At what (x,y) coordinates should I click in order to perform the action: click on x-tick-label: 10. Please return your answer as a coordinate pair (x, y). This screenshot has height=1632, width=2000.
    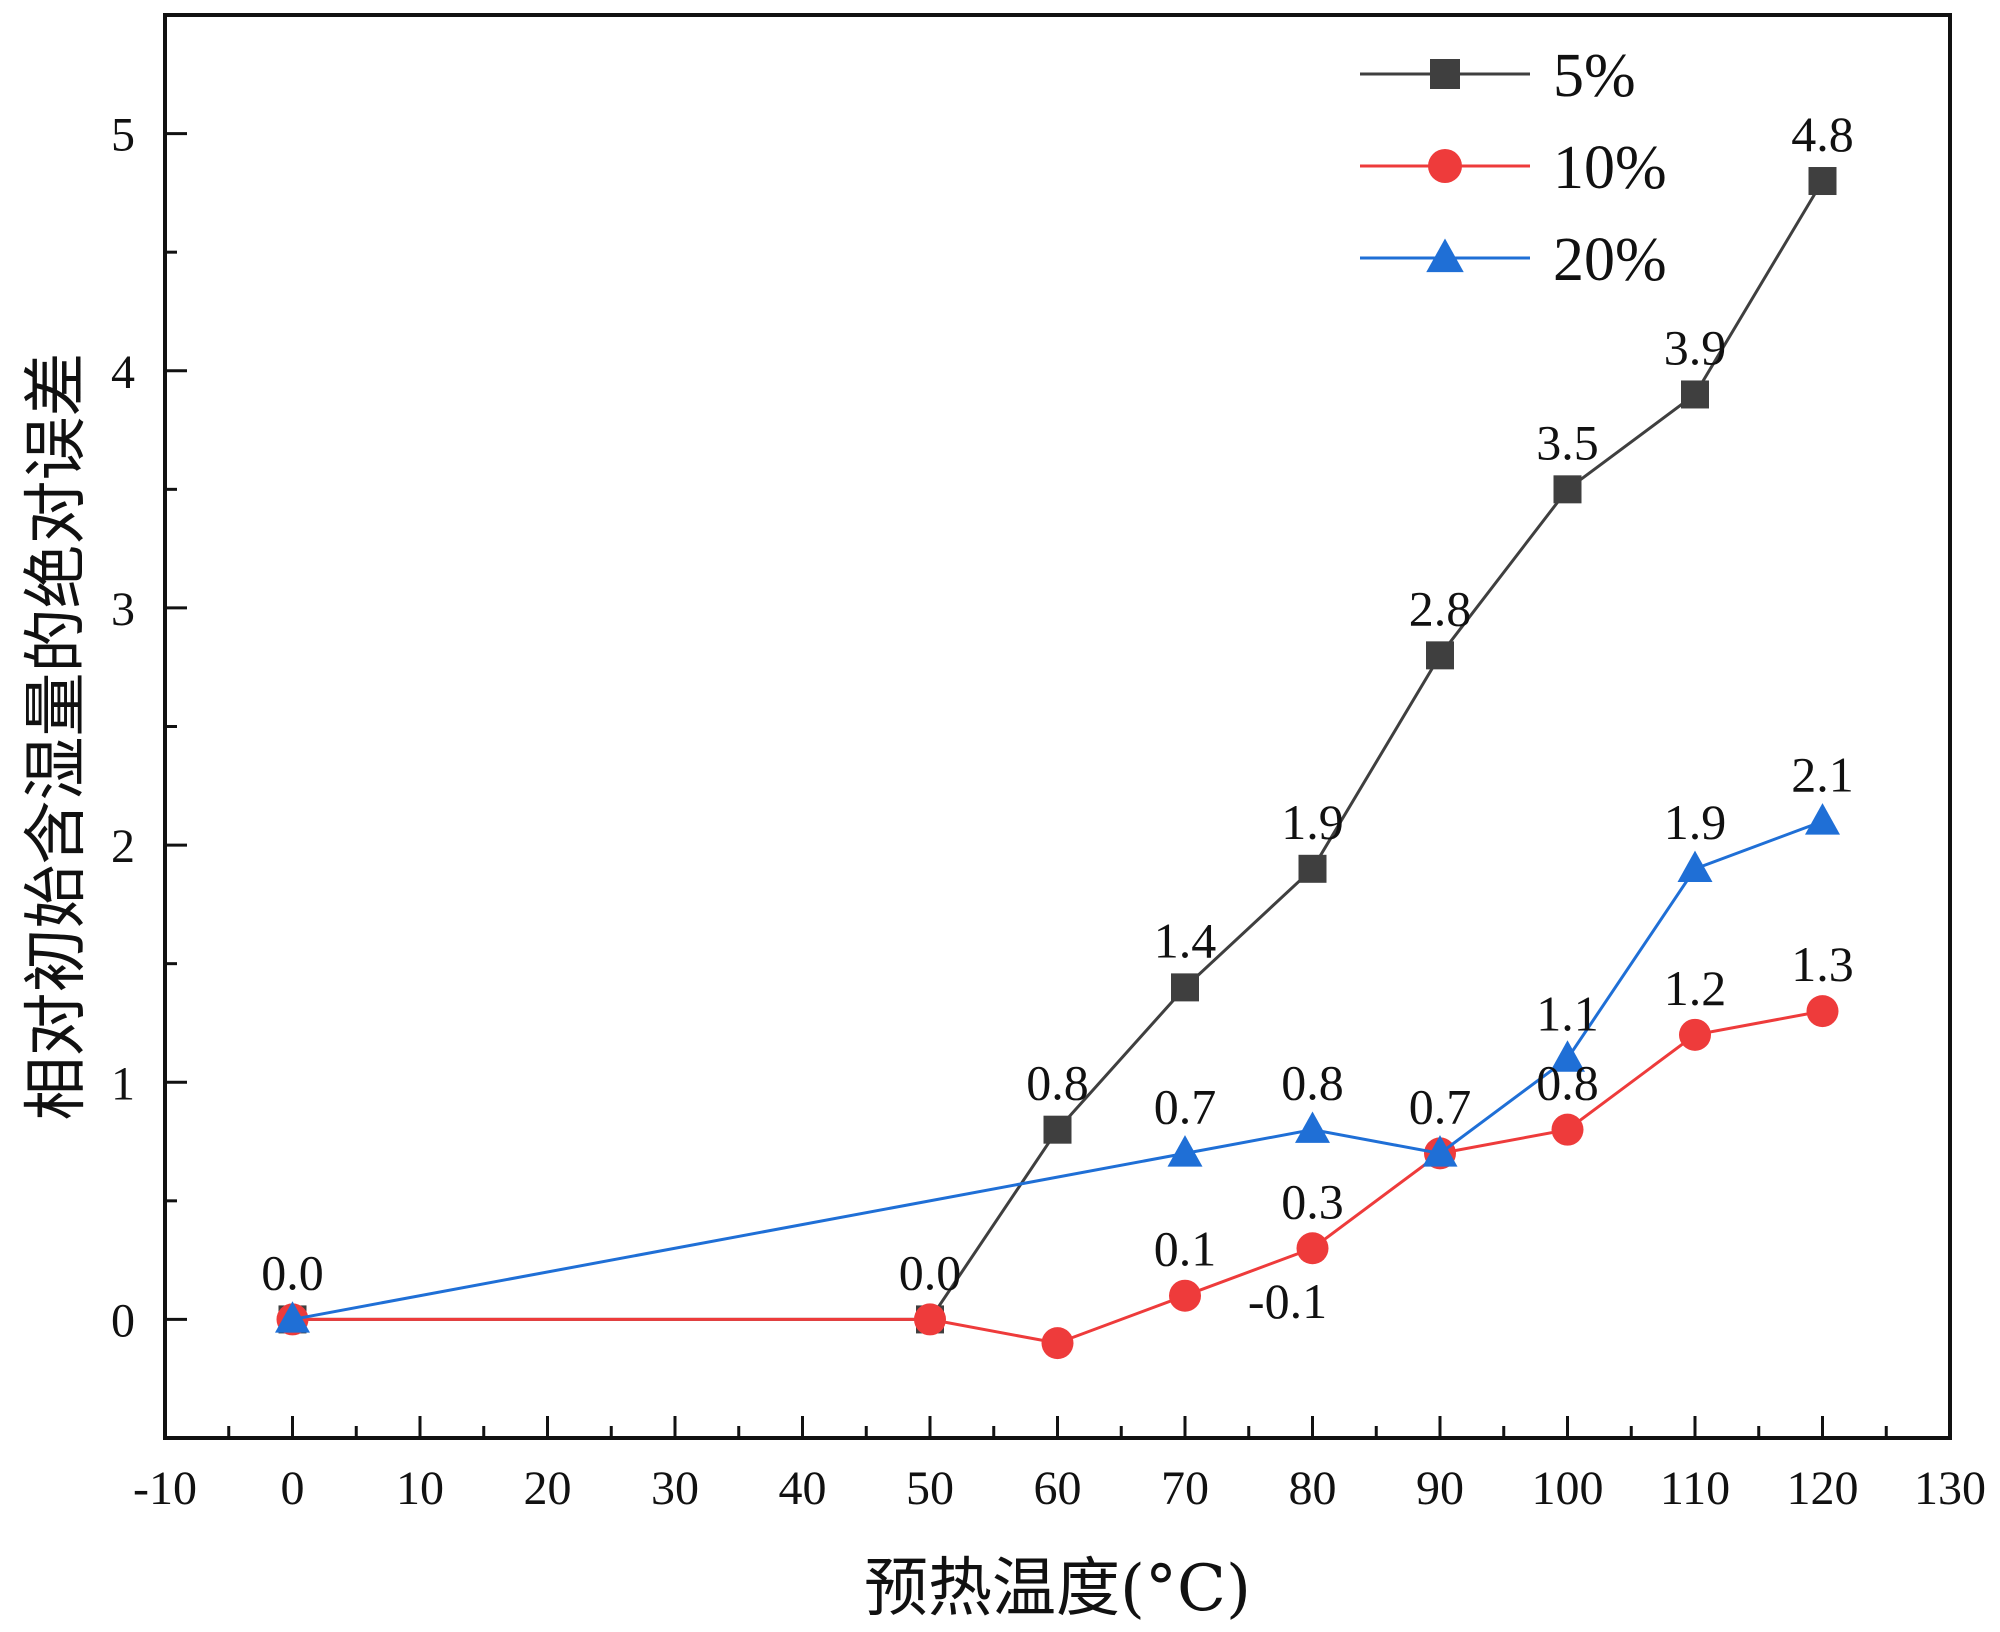
    Looking at the image, I should click on (420, 1488).